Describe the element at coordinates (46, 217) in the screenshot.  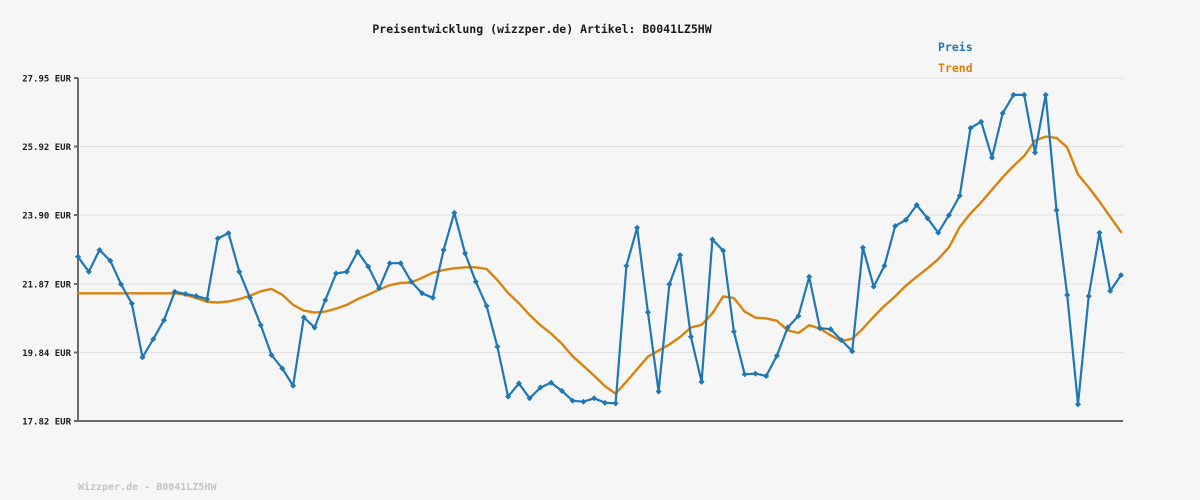
I see `y-axis-label: 23.90 EUR` at that location.